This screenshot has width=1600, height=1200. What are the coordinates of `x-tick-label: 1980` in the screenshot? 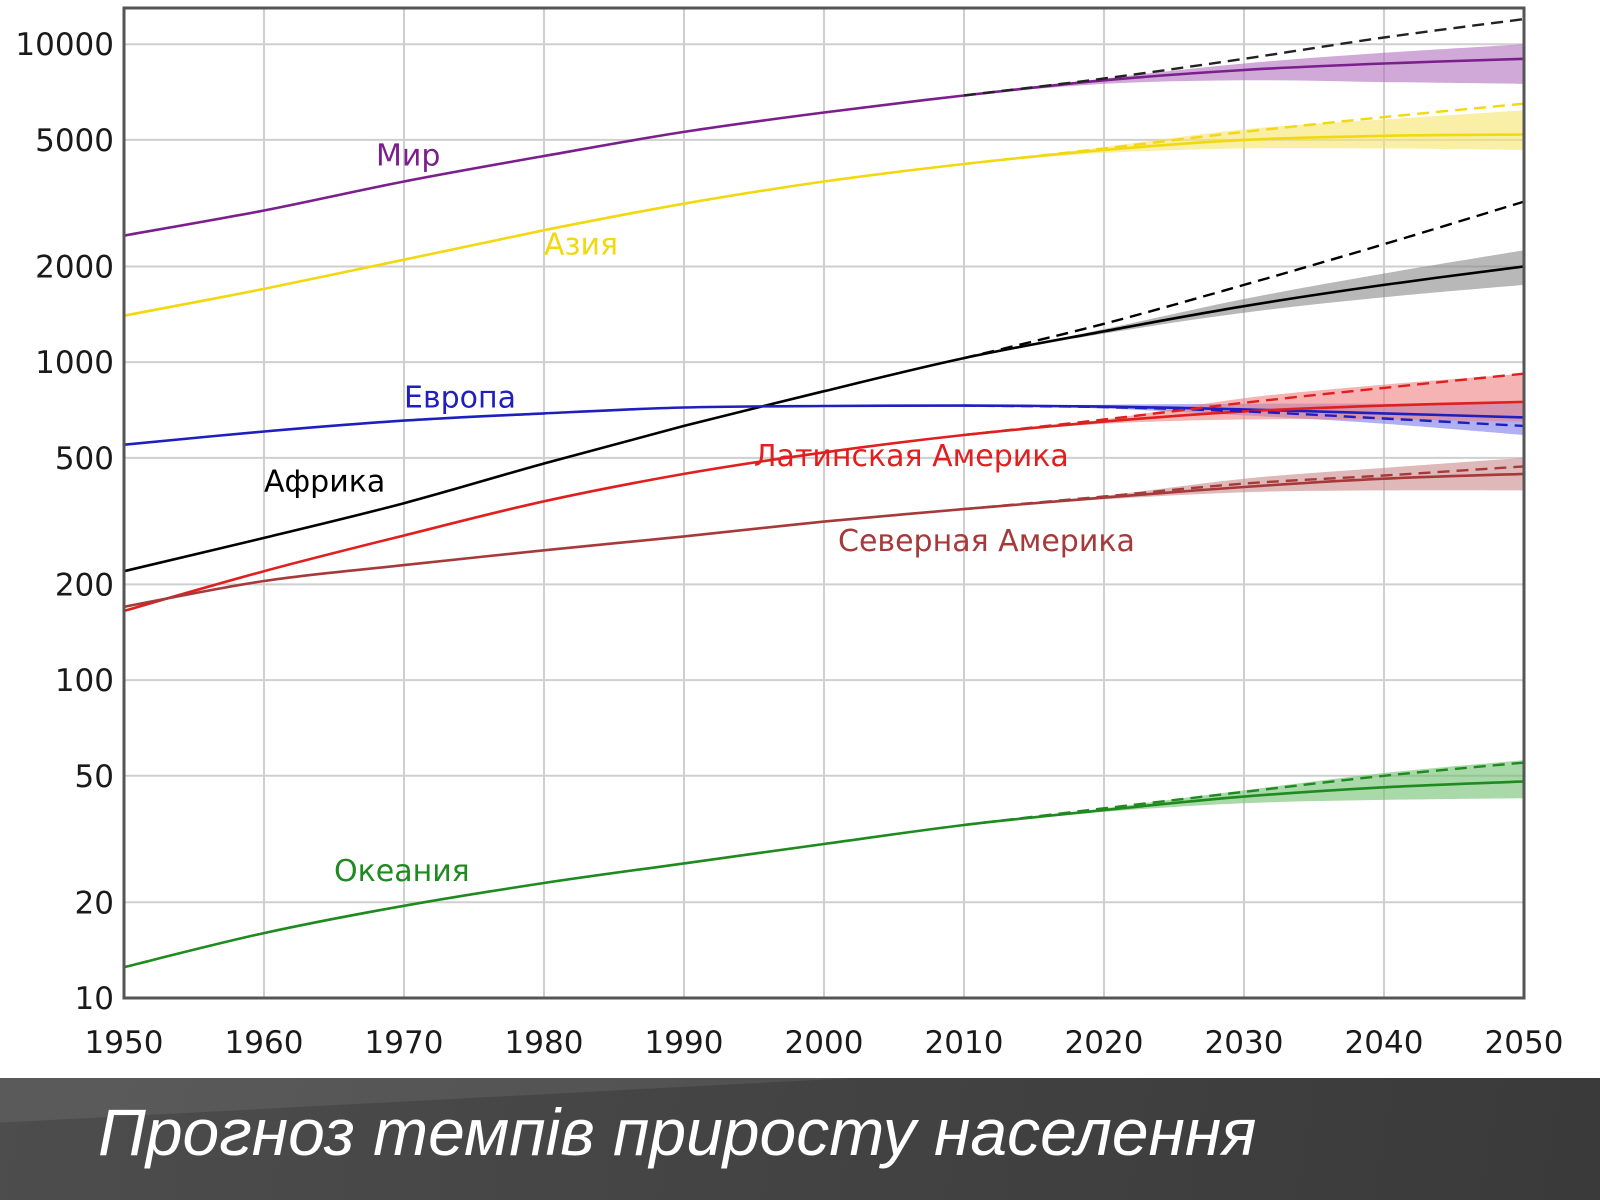 It's located at (544, 1043).